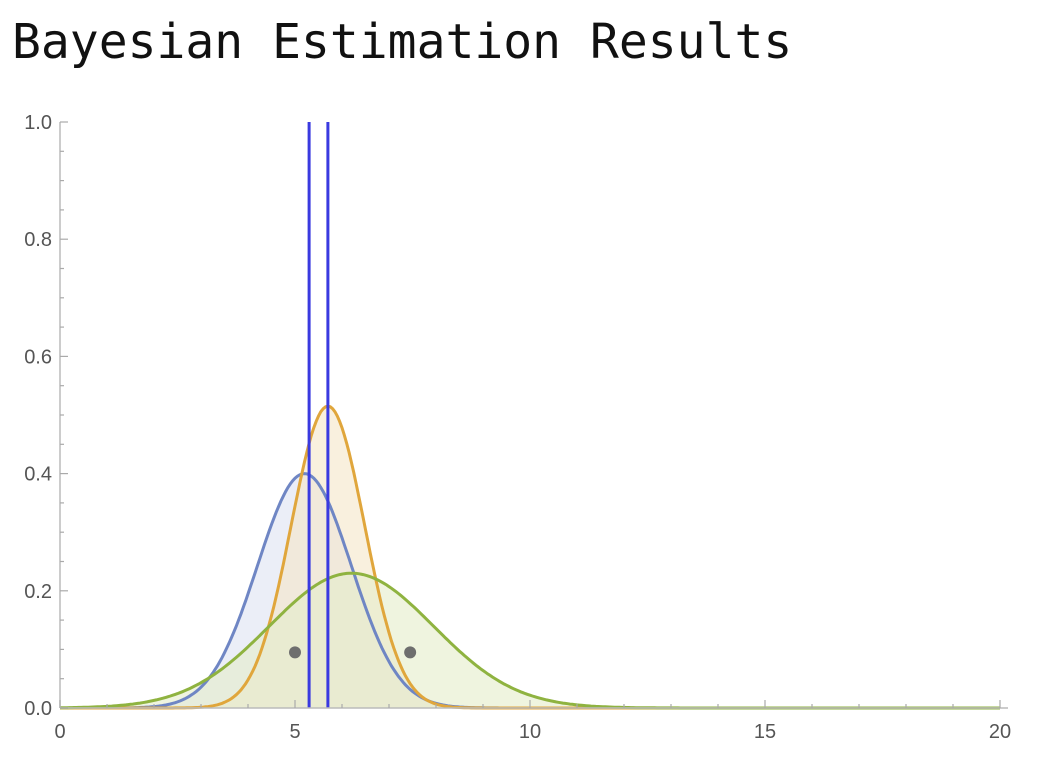 This screenshot has height=768, width=1050. Describe the element at coordinates (318, 415) in the screenshot. I see `vertical-lines` at that location.